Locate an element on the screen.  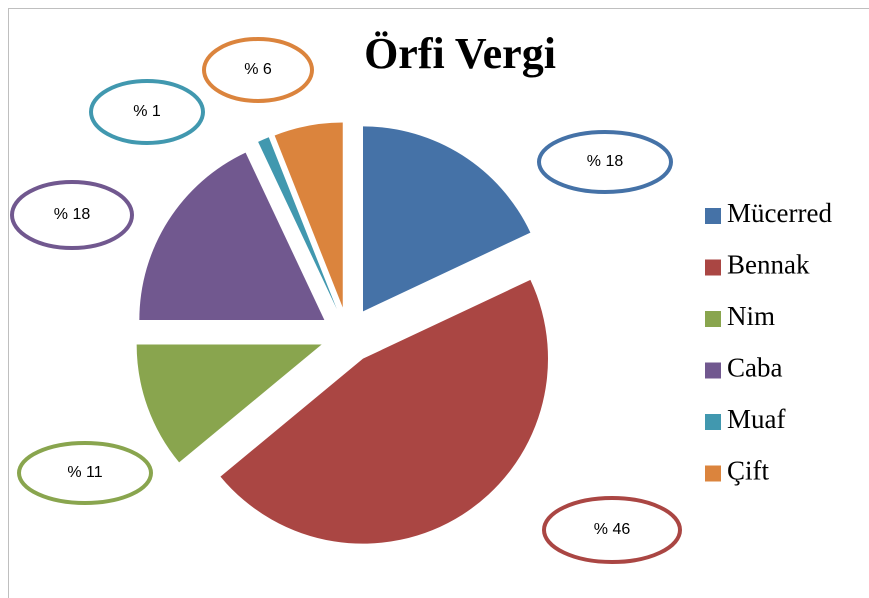
data-label: % 11 is located at coordinates (84, 472).